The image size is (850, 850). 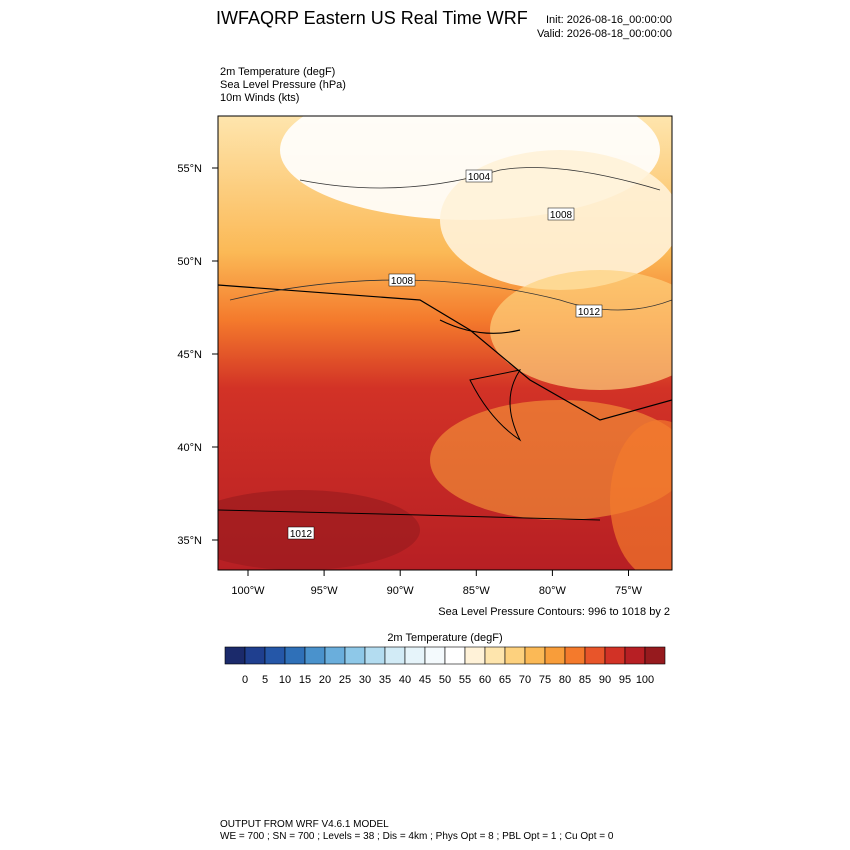 What do you see at coordinates (283, 85) in the screenshot?
I see `field-label: Sea Level Pressure (hPa)` at bounding box center [283, 85].